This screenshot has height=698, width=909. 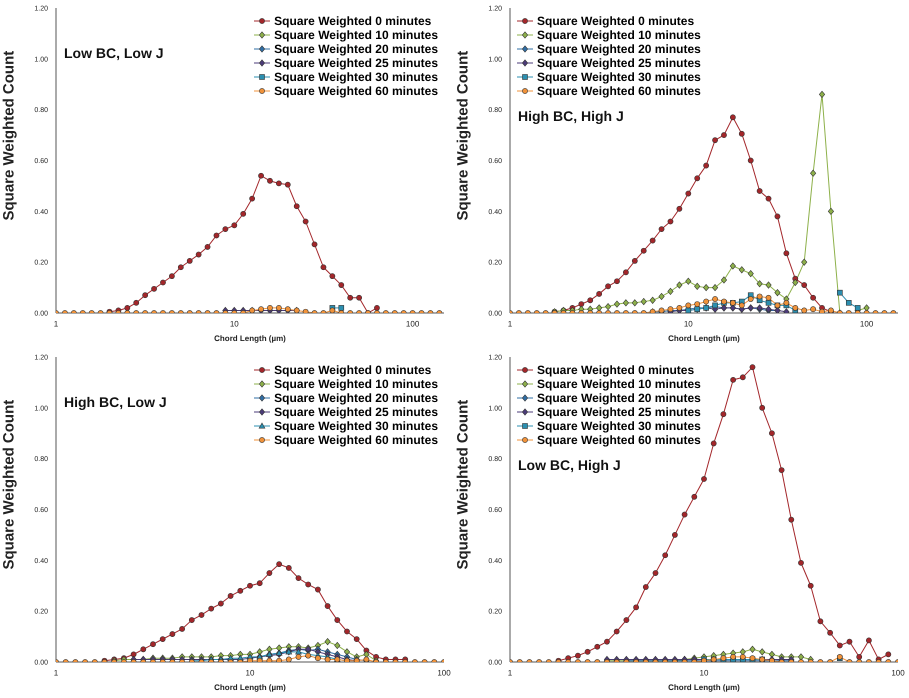 What do you see at coordinates (114, 53) in the screenshot?
I see `text: Low BC, Low J` at bounding box center [114, 53].